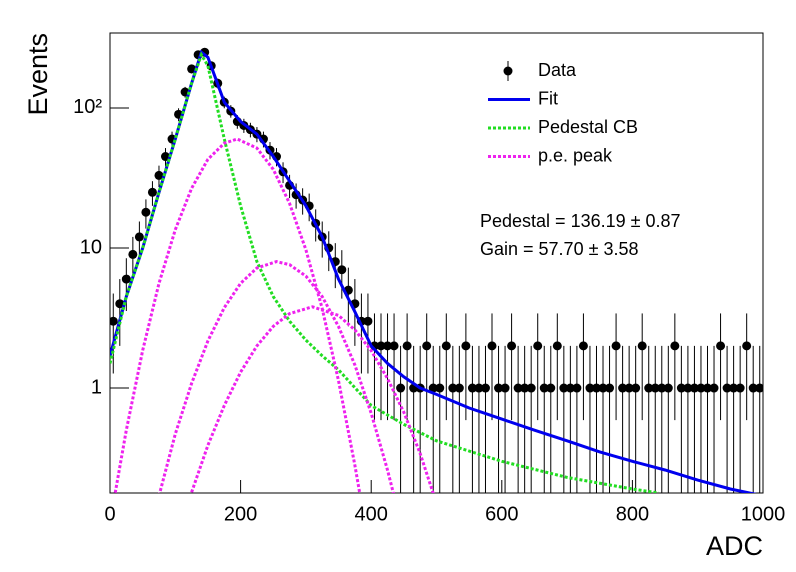 The image size is (796, 572). What do you see at coordinates (763, 514) in the screenshot?
I see `x-tick-label: 1000` at bounding box center [763, 514].